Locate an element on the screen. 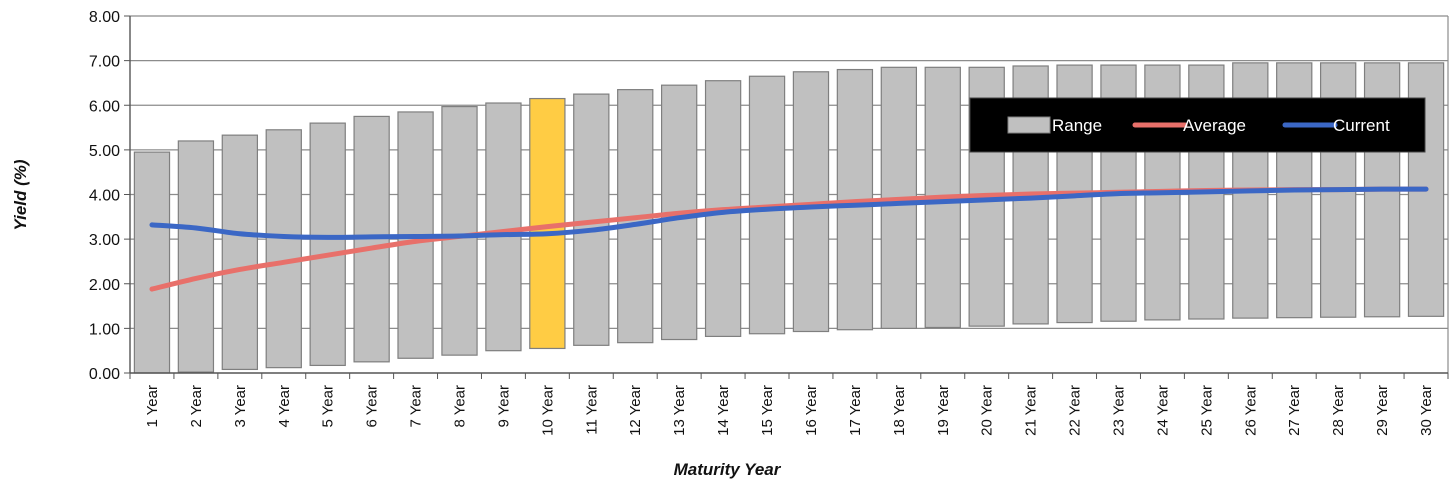  x-tick-label: 14 Year is located at coordinates (723, 410).